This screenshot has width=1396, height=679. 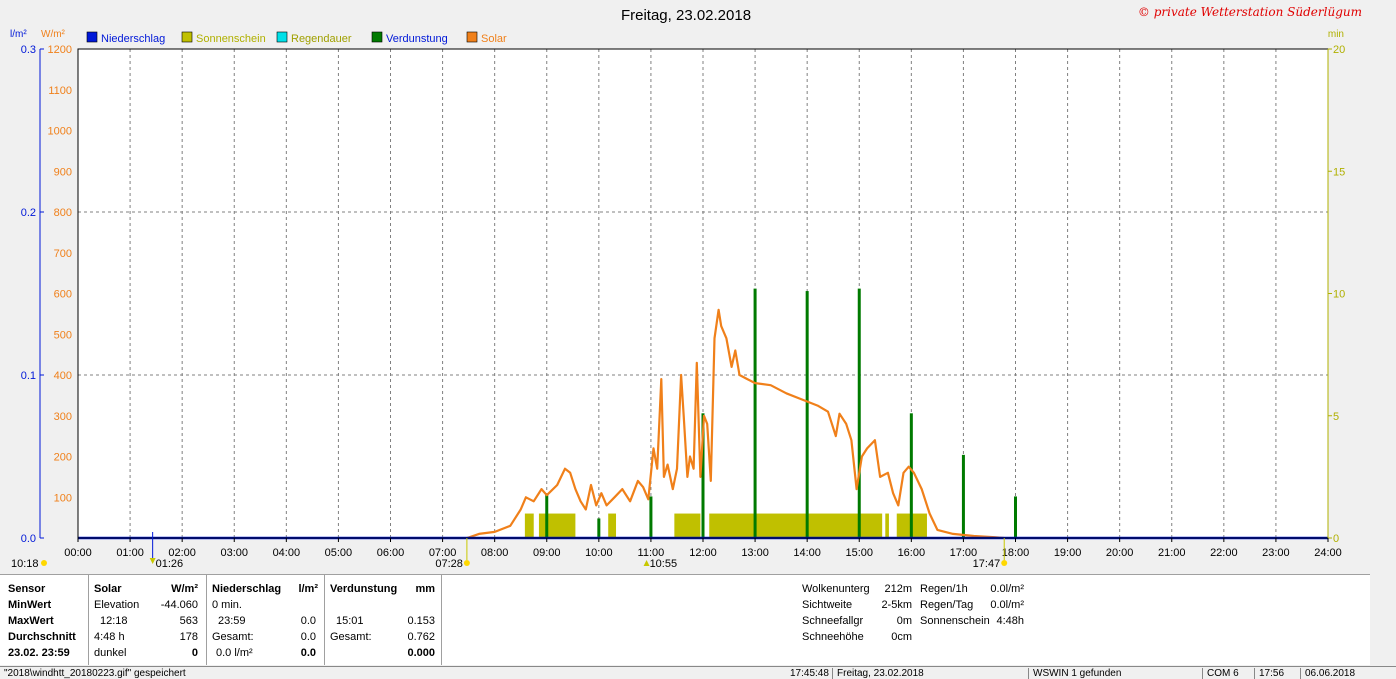 What do you see at coordinates (947, 605) in the screenshot?
I see `rain-label: Regen/Tag` at bounding box center [947, 605].